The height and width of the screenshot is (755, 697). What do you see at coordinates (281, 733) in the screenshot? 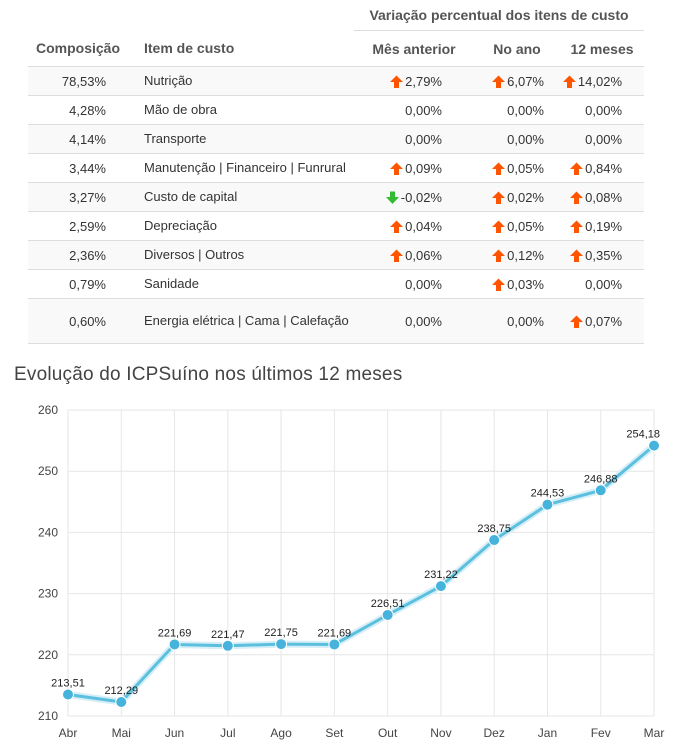
I see `x-tick-label: Ago` at bounding box center [281, 733].